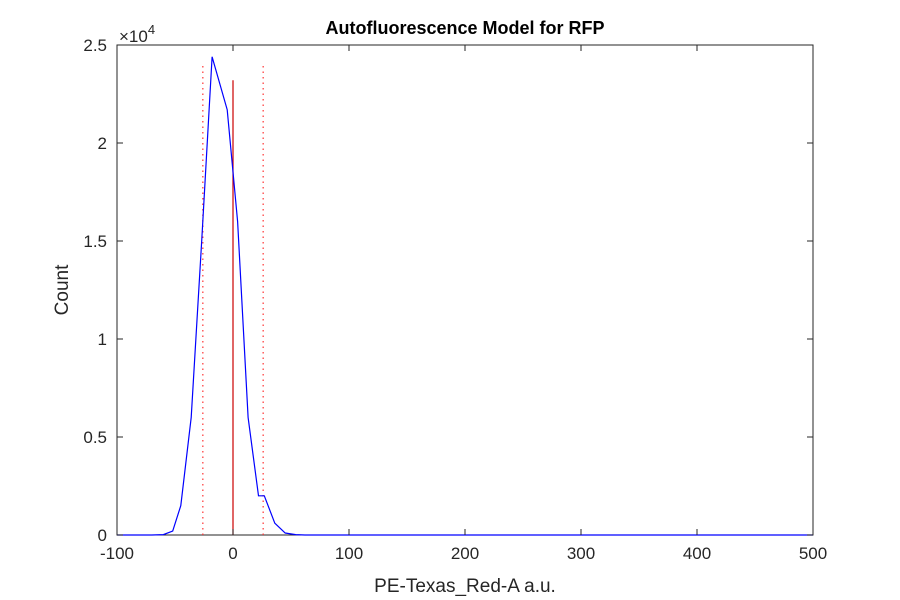  Describe the element at coordinates (232, 553) in the screenshot. I see `x-tick-label: 0` at that location.